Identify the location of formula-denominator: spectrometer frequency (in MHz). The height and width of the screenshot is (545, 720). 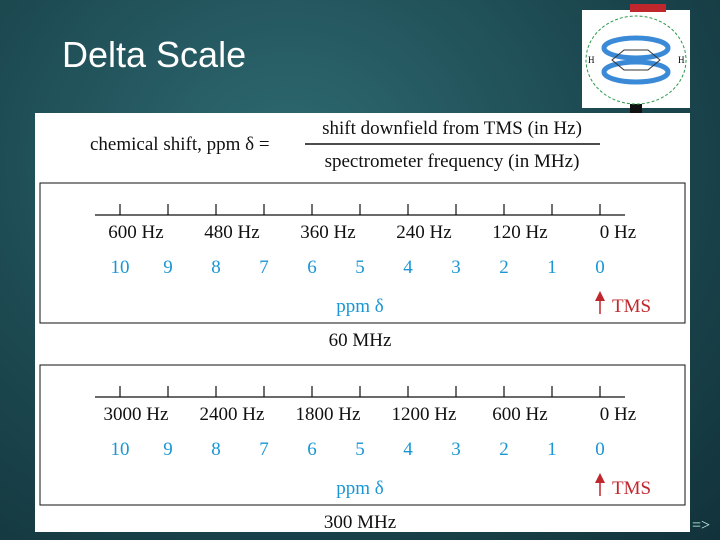
(452, 161).